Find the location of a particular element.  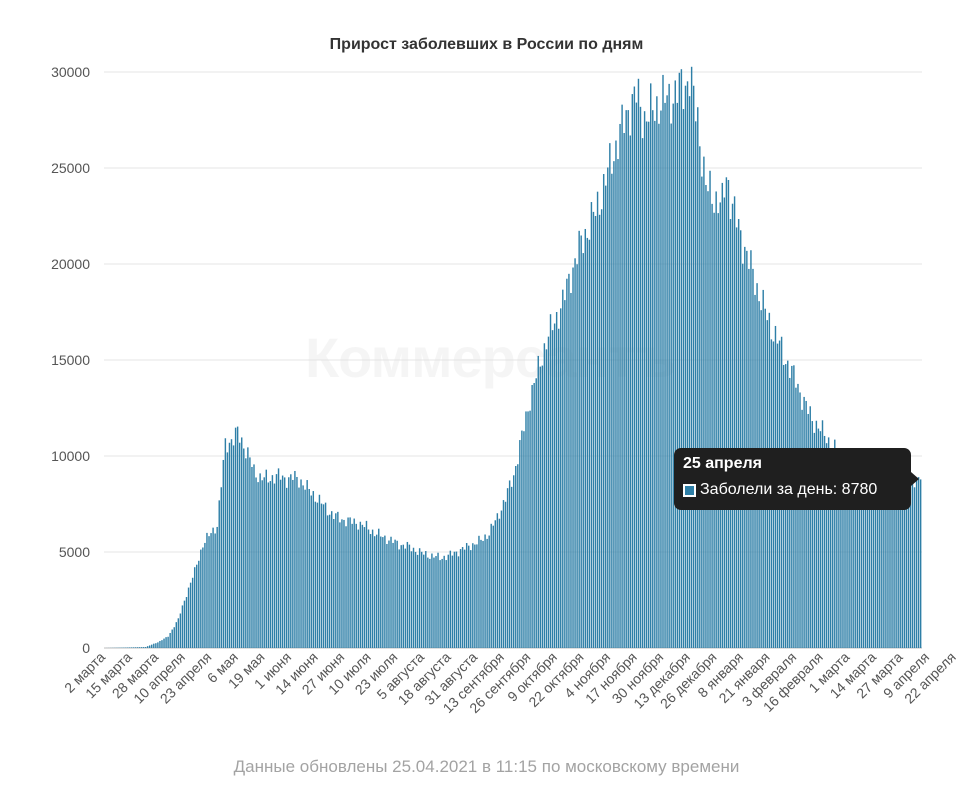

y-tick-label: 25000 is located at coordinates (70, 168).